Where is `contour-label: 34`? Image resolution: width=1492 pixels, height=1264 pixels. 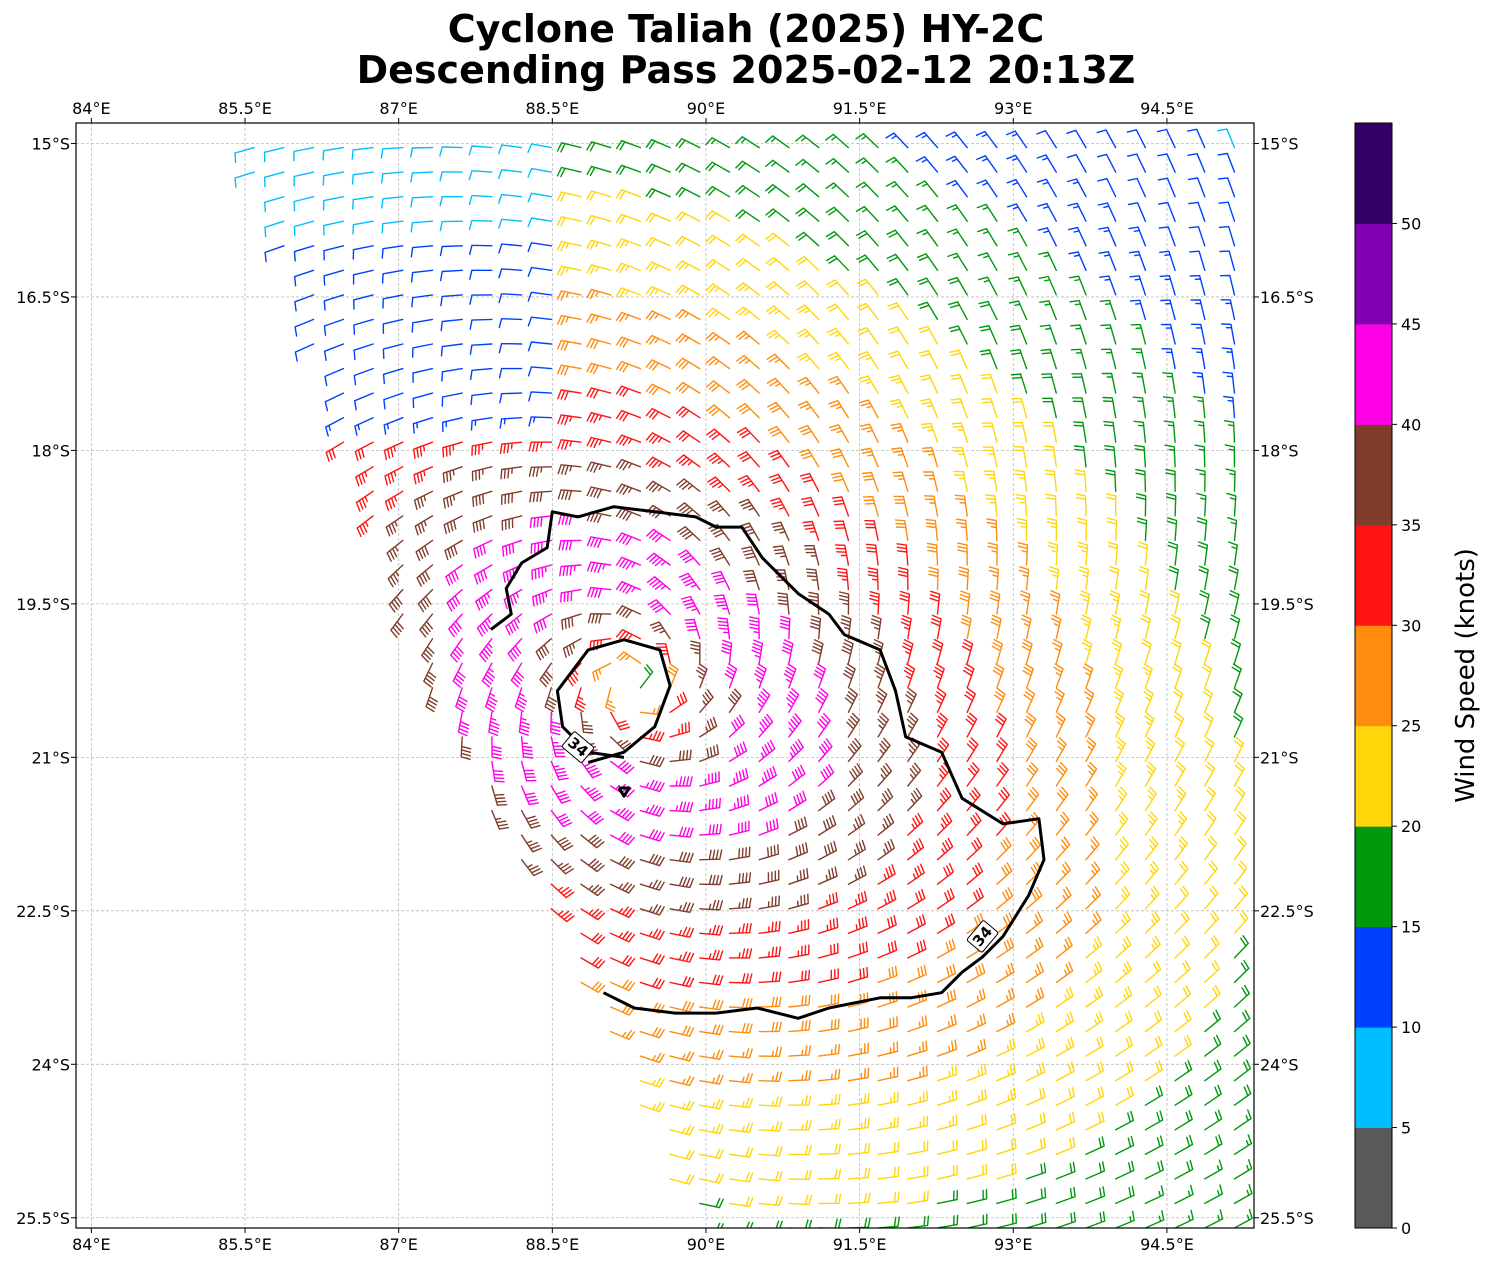 contour-label: 34 is located at coordinates (577, 747).